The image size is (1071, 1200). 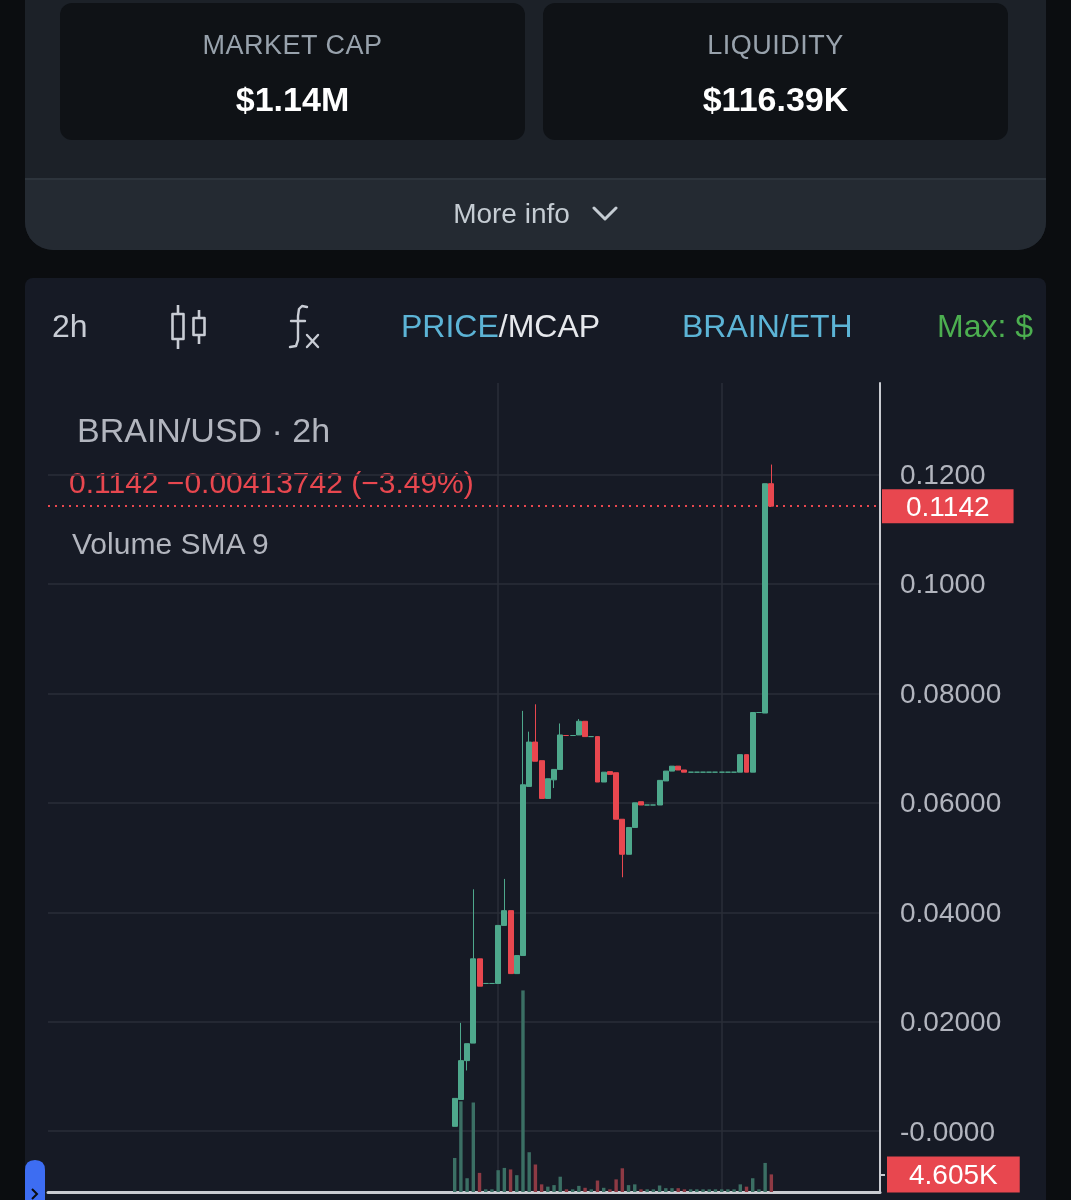 I want to click on y-tick-label: 0.02000, so click(x=951, y=1022).